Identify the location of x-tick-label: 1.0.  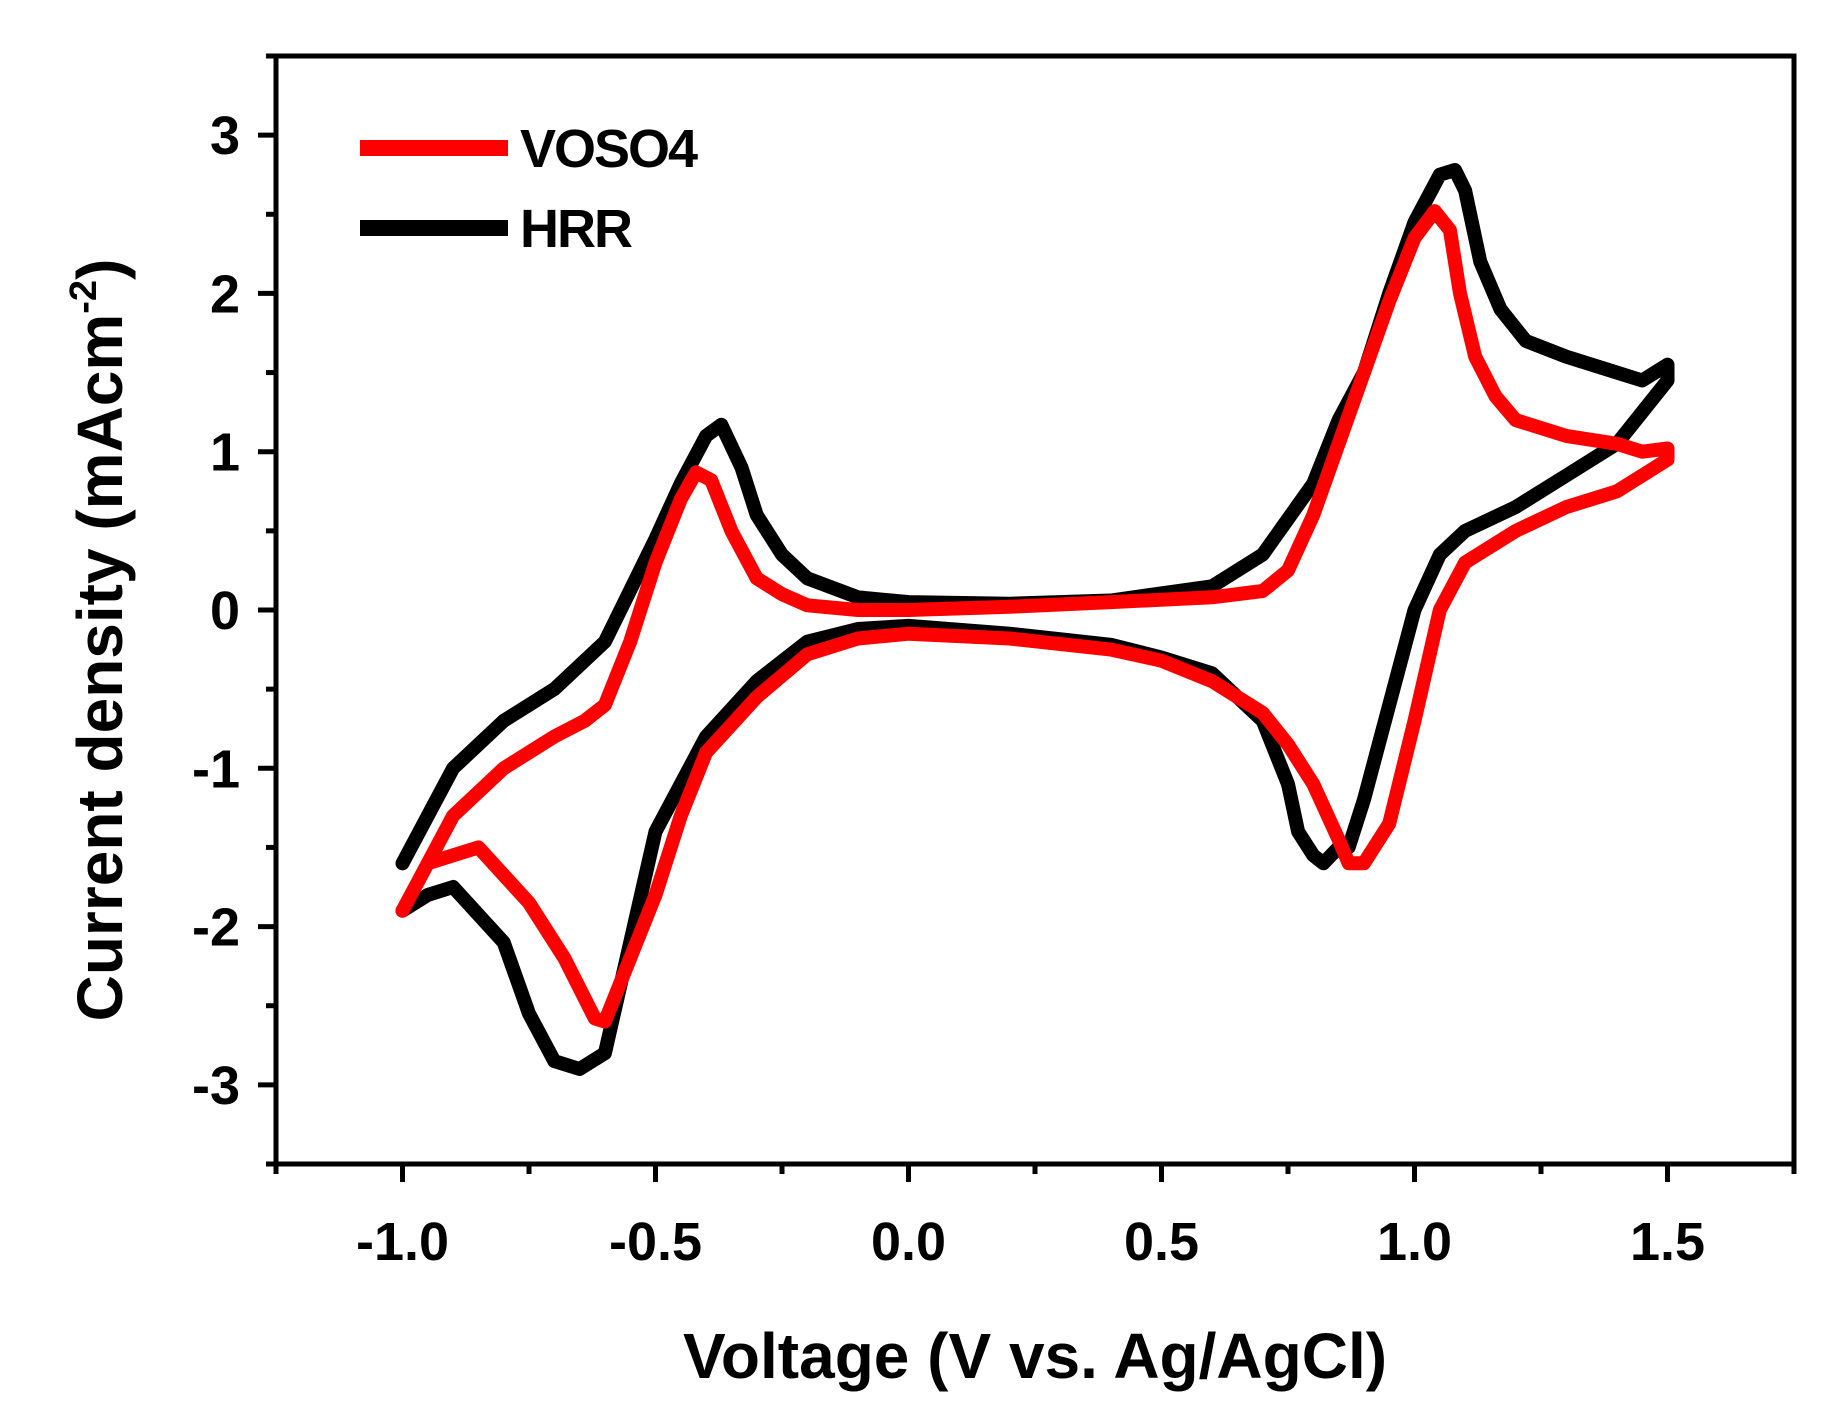
(1414, 1242).